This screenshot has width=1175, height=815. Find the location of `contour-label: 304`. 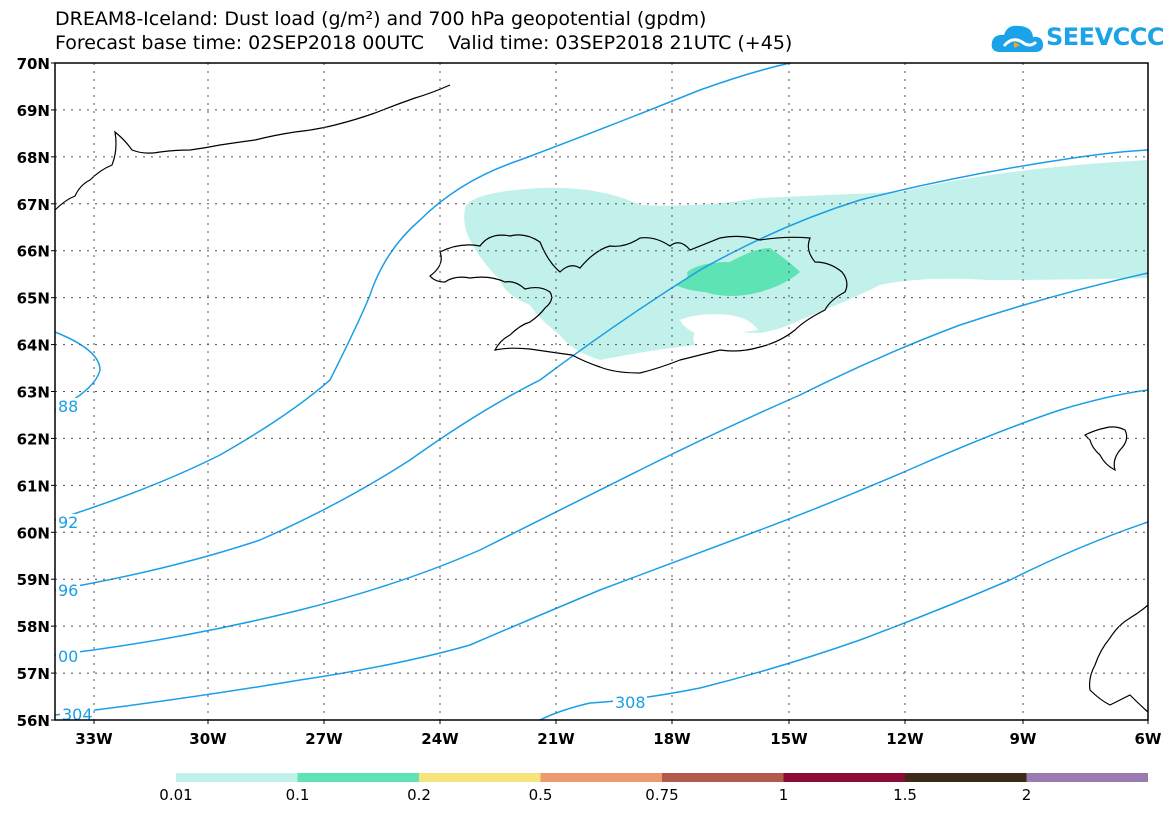

contour-label: 304 is located at coordinates (77, 714).